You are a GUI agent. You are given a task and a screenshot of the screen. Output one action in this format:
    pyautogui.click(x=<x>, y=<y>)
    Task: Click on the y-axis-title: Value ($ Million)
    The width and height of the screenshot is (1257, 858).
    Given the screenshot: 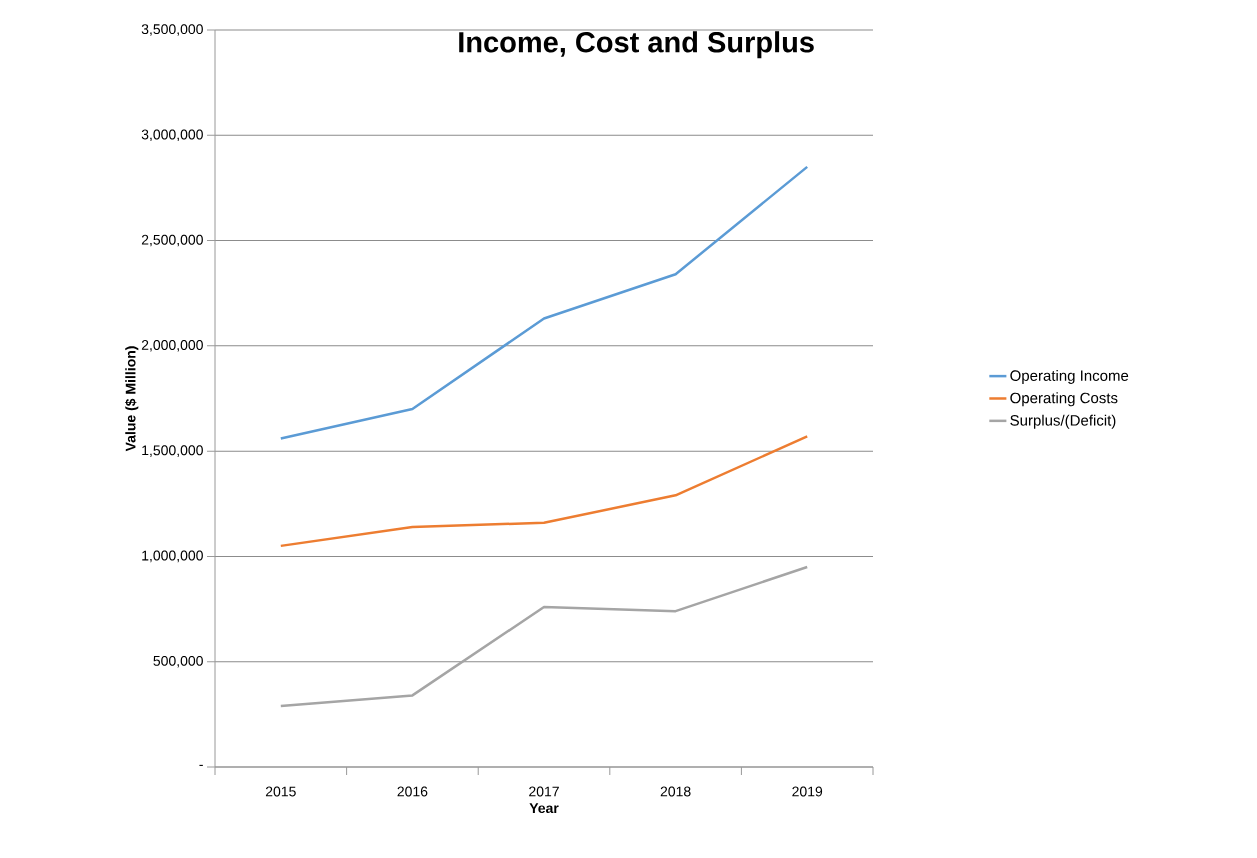 What is the action you would take?
    pyautogui.click(x=132, y=399)
    